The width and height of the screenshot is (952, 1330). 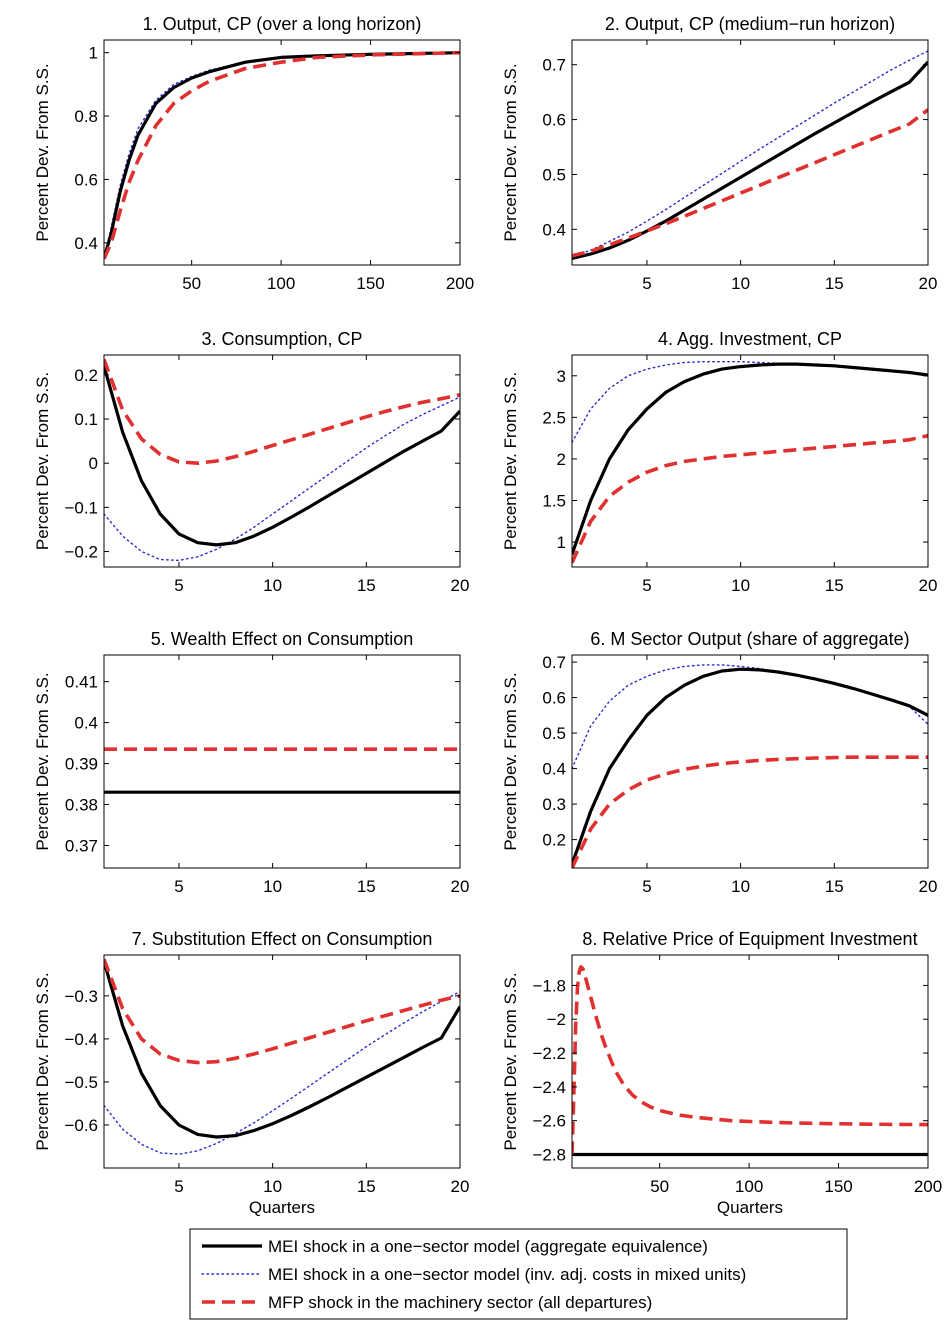 I want to click on y-tick-label: −0.5, so click(x=81, y=1082).